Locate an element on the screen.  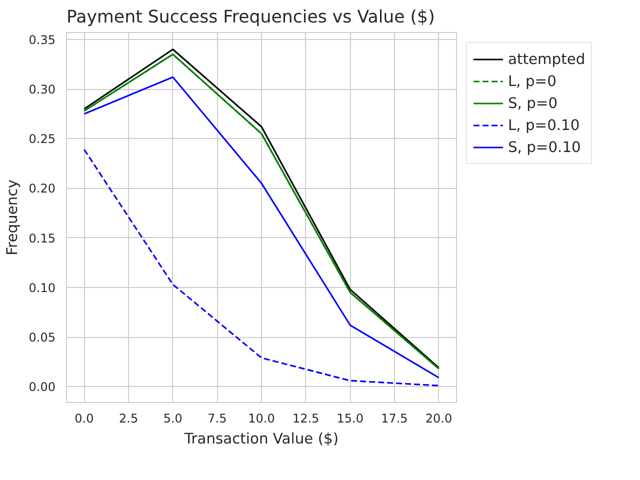
legend-label: L, p=0.10 is located at coordinates (544, 125).